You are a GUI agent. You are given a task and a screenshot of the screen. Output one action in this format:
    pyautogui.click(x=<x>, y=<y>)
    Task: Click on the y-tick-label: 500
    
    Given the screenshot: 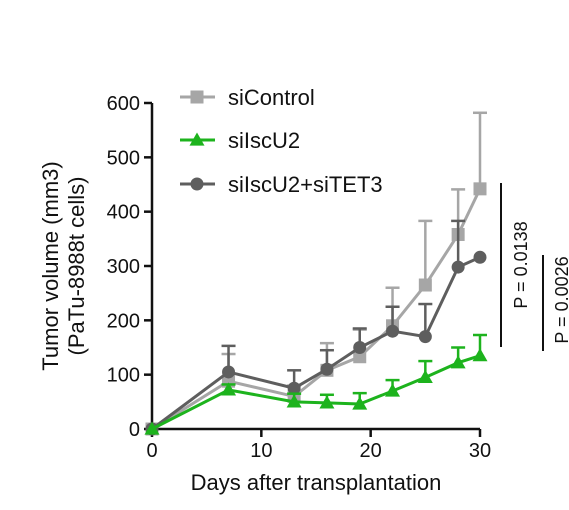 What is the action you would take?
    pyautogui.click(x=123, y=158)
    